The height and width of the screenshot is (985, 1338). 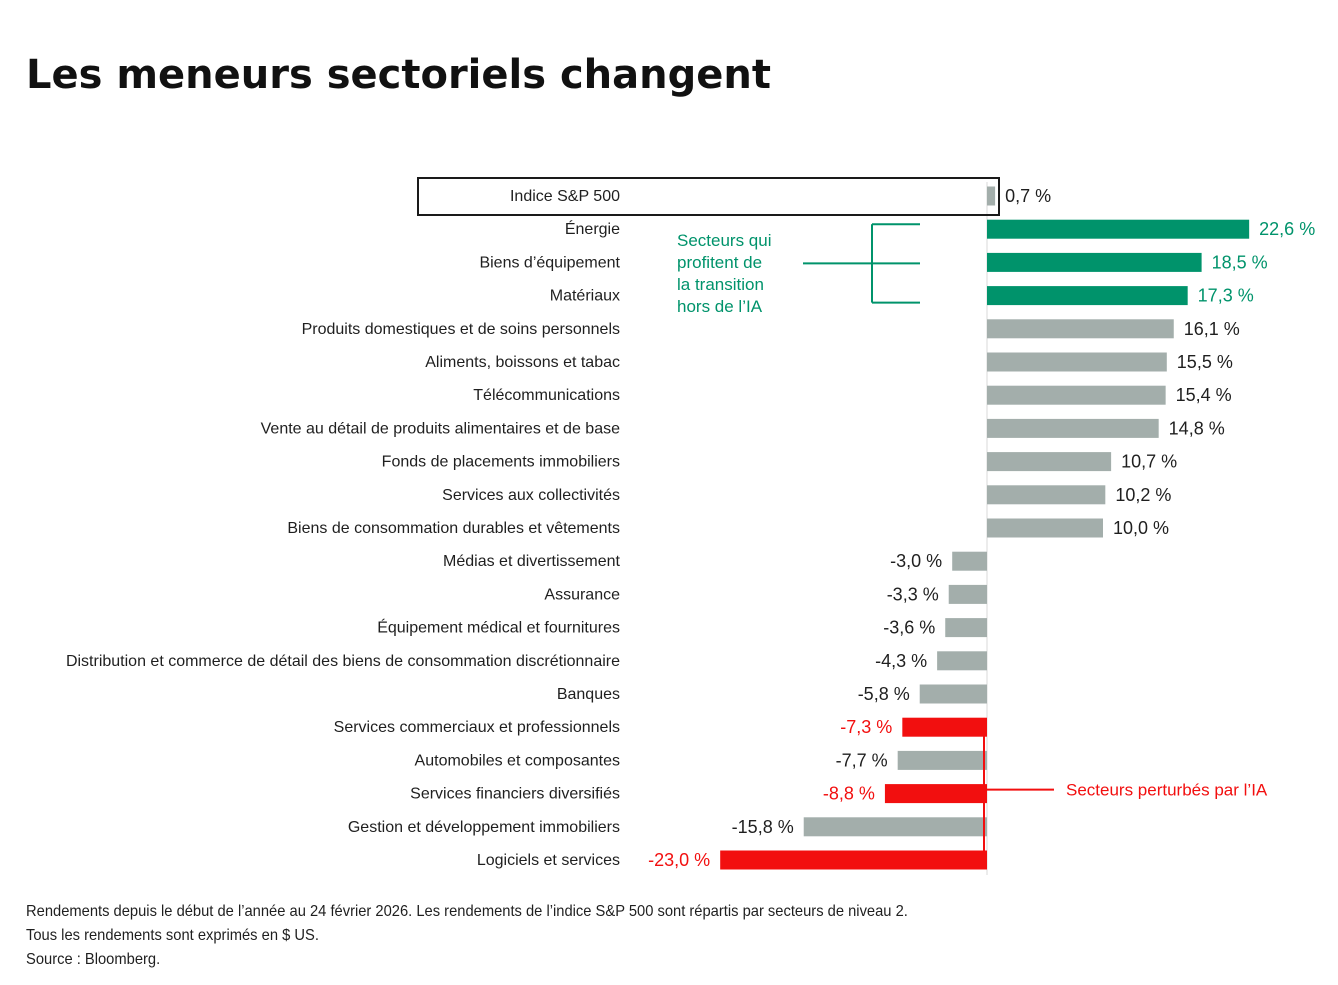 What do you see at coordinates (1094, 262) in the screenshot?
I see `bar-biens-d-equipement` at bounding box center [1094, 262].